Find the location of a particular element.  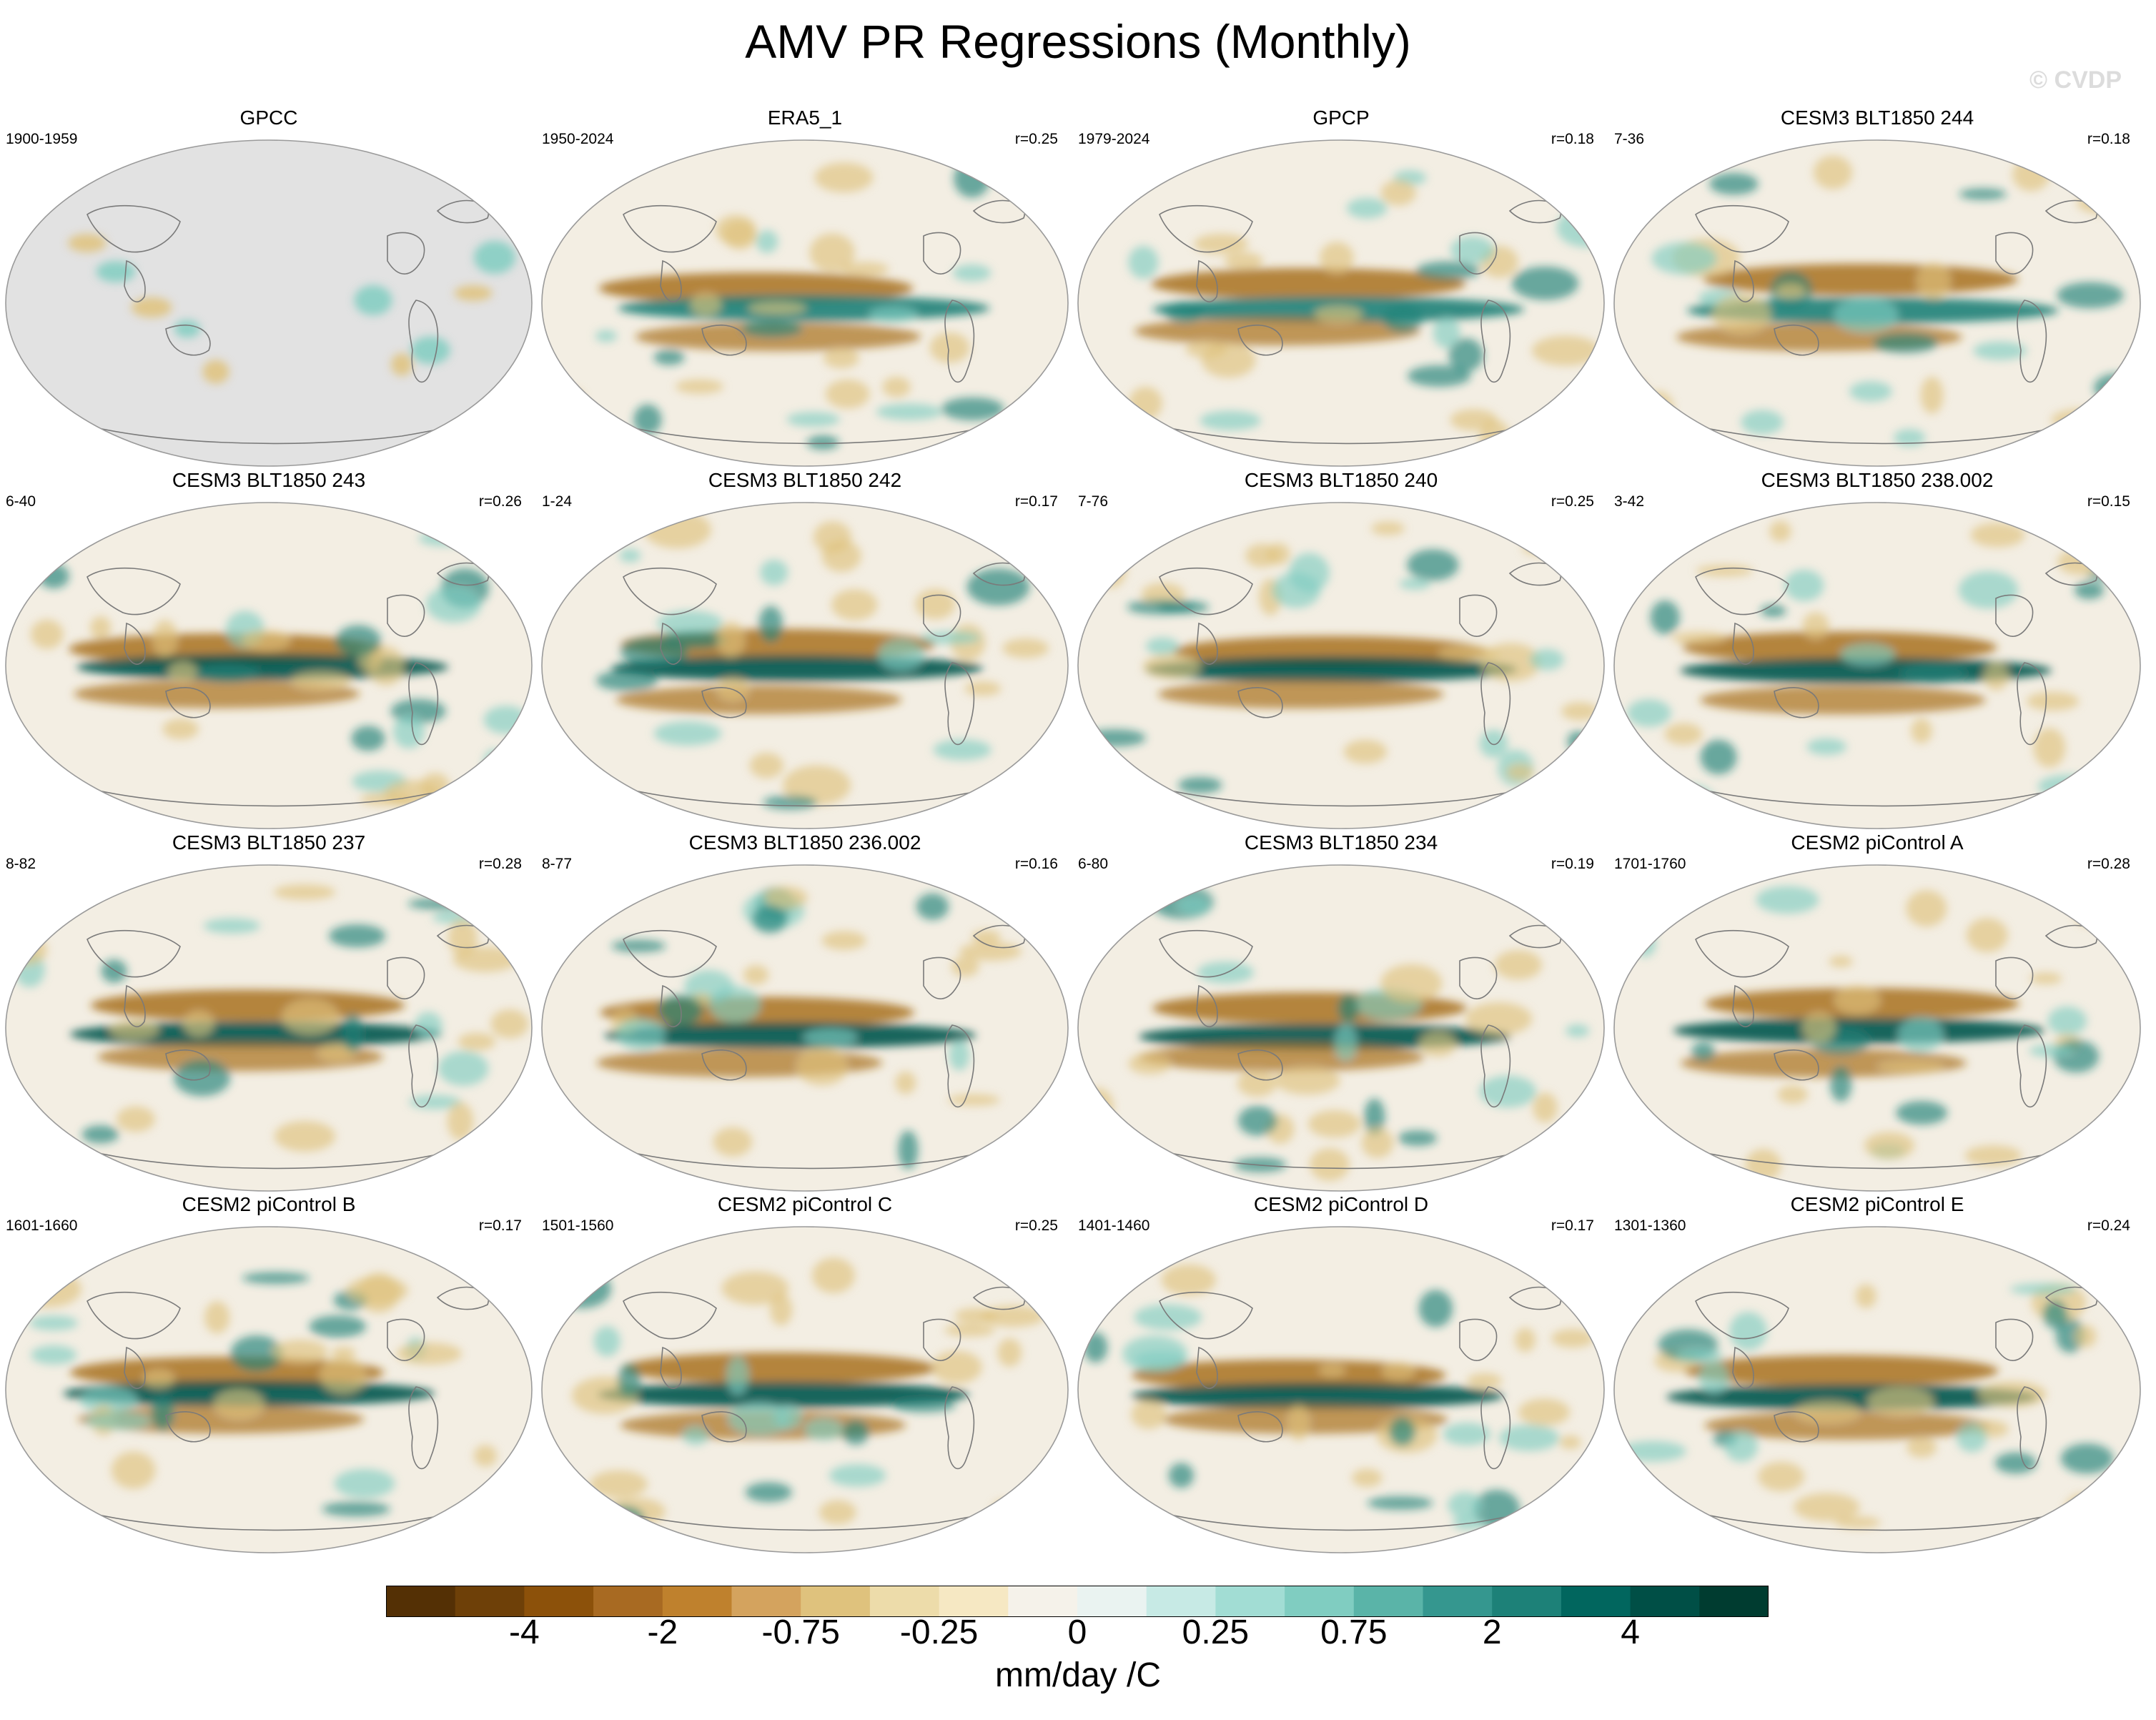

map-panel: CESM2 piControl B 1601-1660 r=0.17 is located at coordinates (268, 1374).